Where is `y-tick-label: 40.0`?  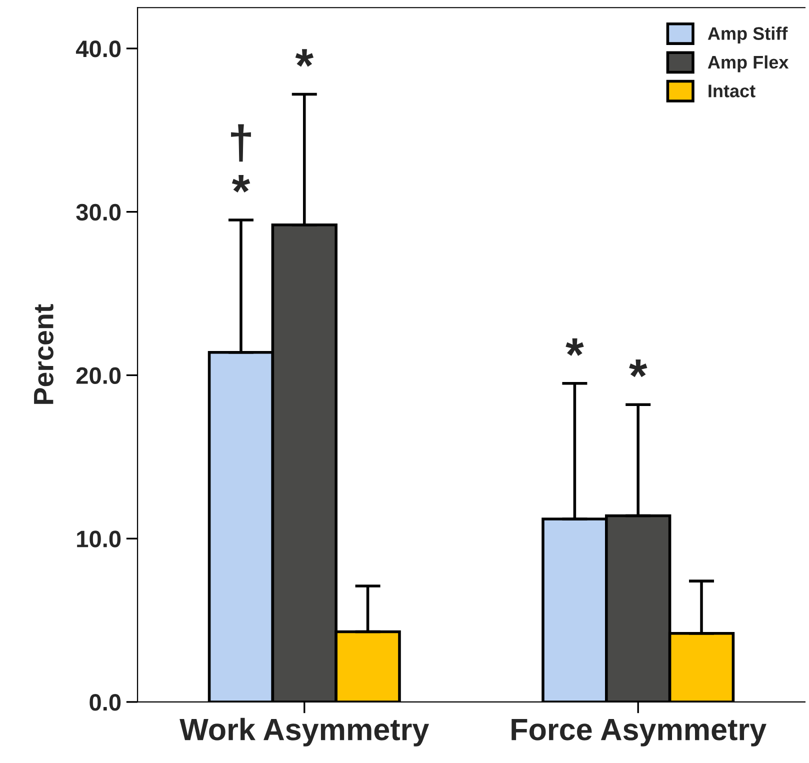
y-tick-label: 40.0 is located at coordinates (98, 49).